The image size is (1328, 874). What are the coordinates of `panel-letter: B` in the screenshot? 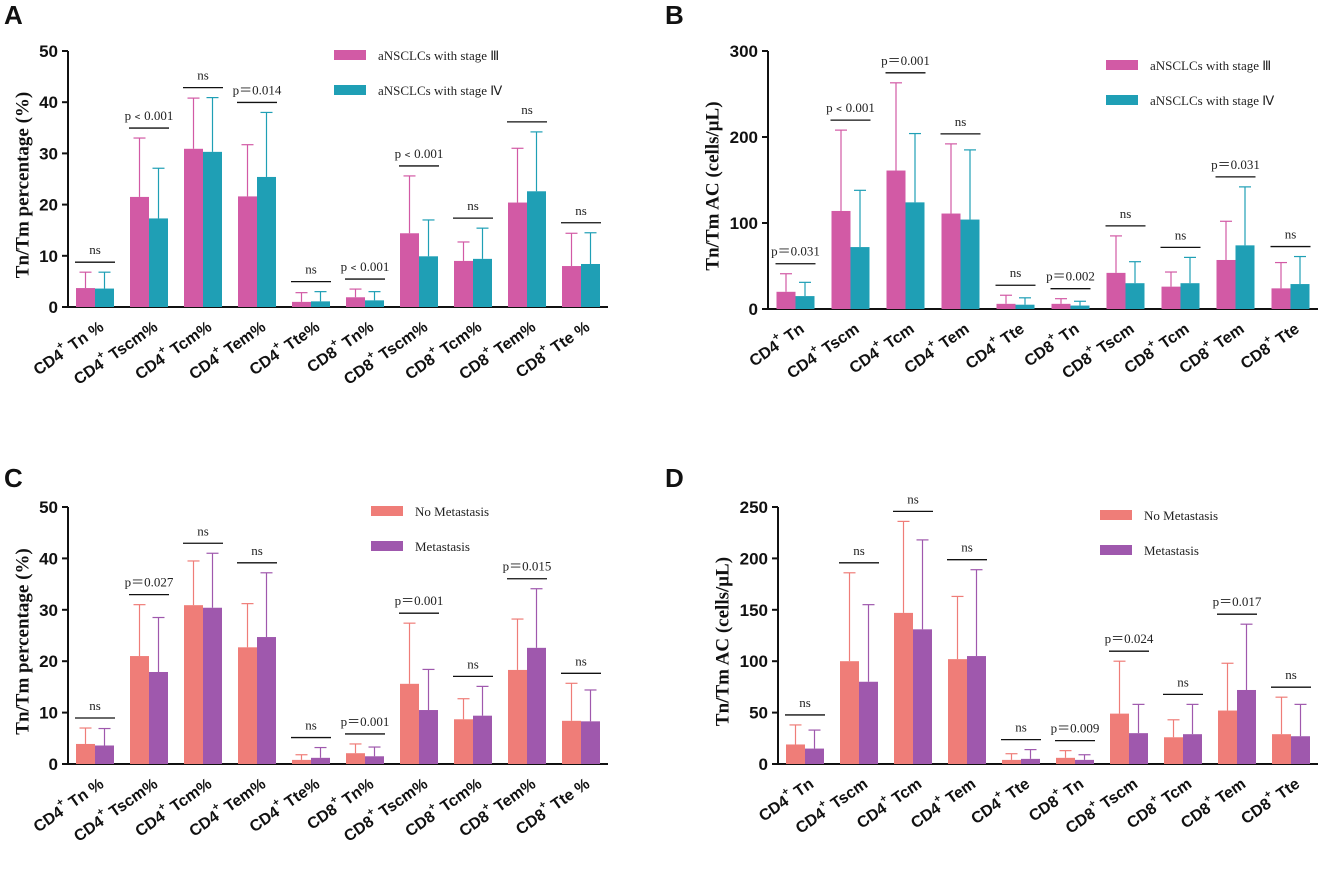 It's located at (674, 15).